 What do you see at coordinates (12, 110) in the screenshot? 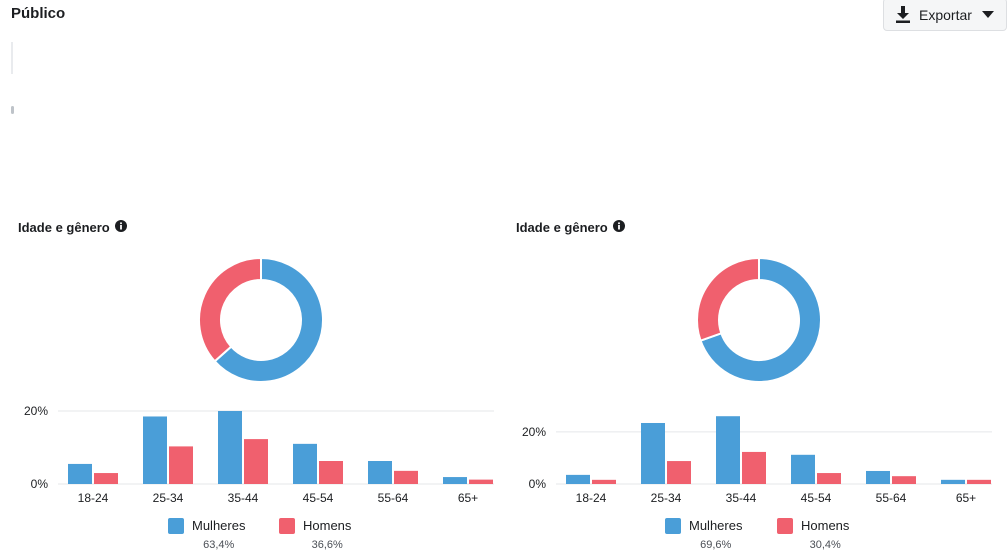
I see `divider-dot` at bounding box center [12, 110].